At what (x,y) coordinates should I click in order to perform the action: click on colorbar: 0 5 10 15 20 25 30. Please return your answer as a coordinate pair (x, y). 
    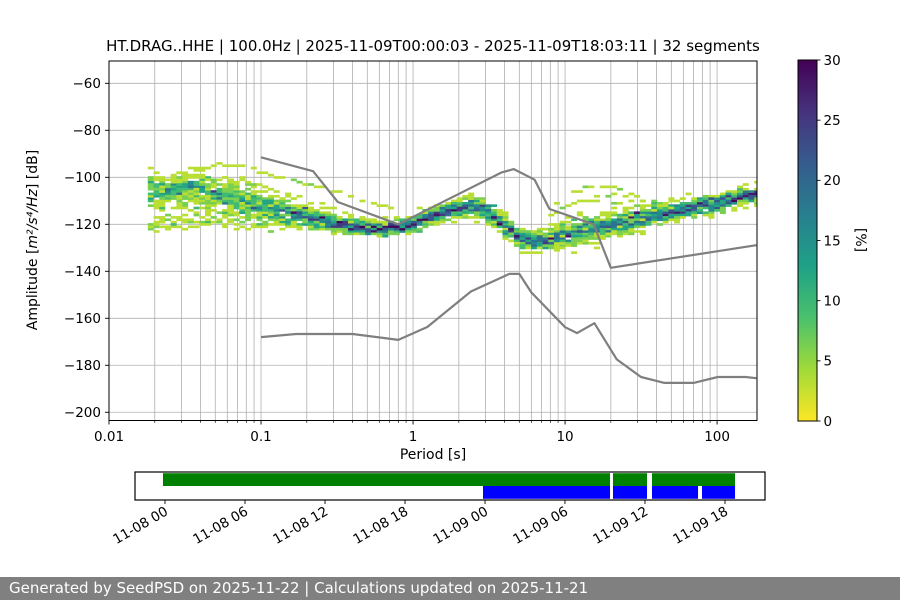
    Looking at the image, I should click on (819, 241).